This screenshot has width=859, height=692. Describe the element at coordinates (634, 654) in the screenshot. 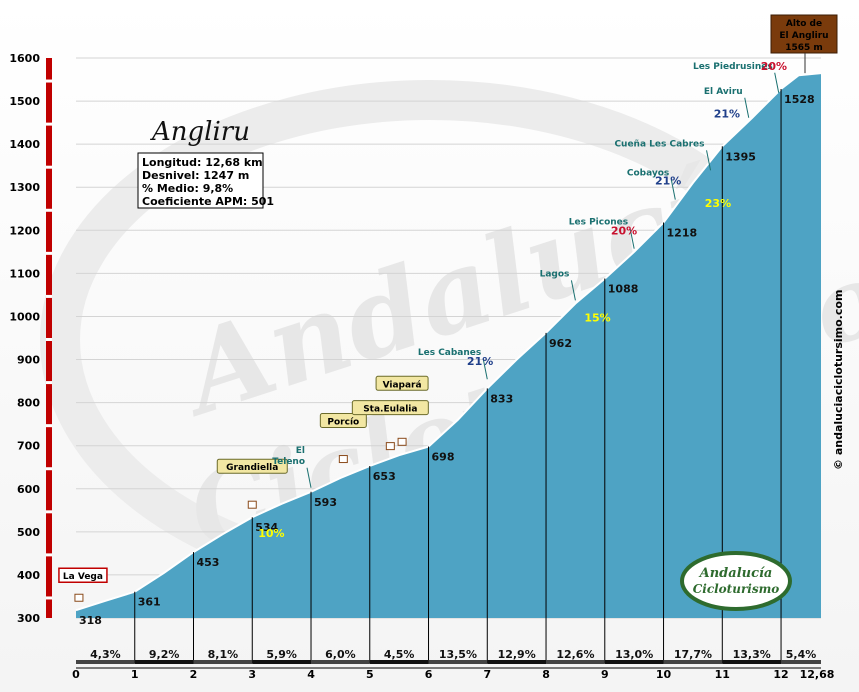

I see `segment-gradient-9: 13,0%` at that location.